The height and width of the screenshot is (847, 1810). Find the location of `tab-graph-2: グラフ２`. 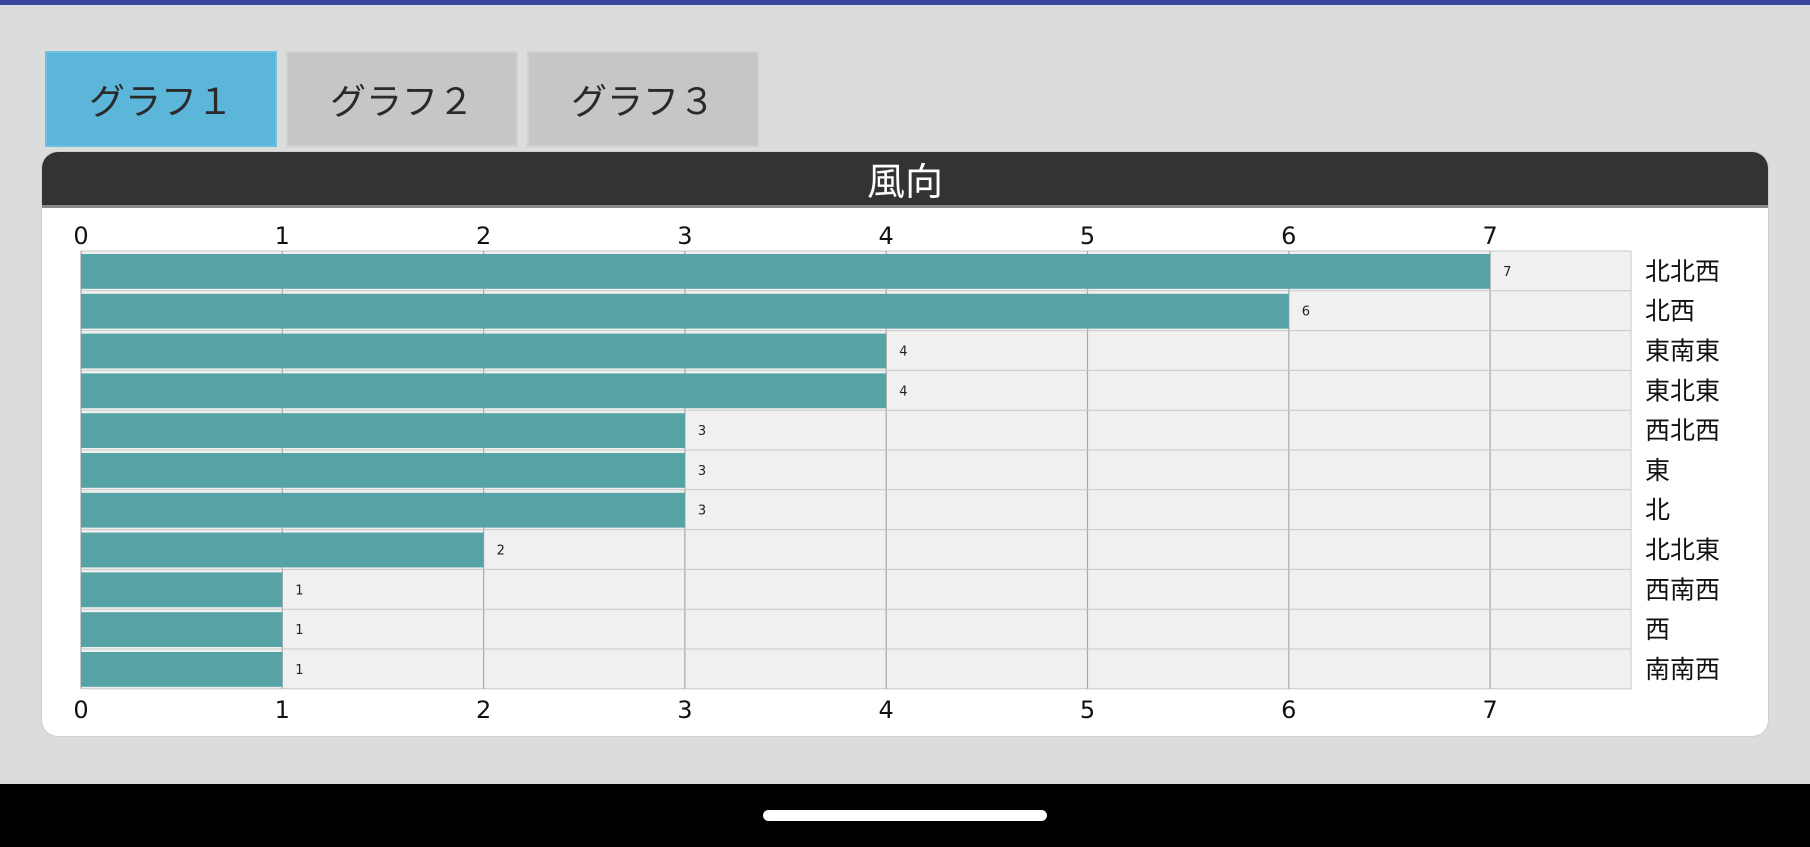

tab-graph-2: グラフ２ is located at coordinates (402, 99).